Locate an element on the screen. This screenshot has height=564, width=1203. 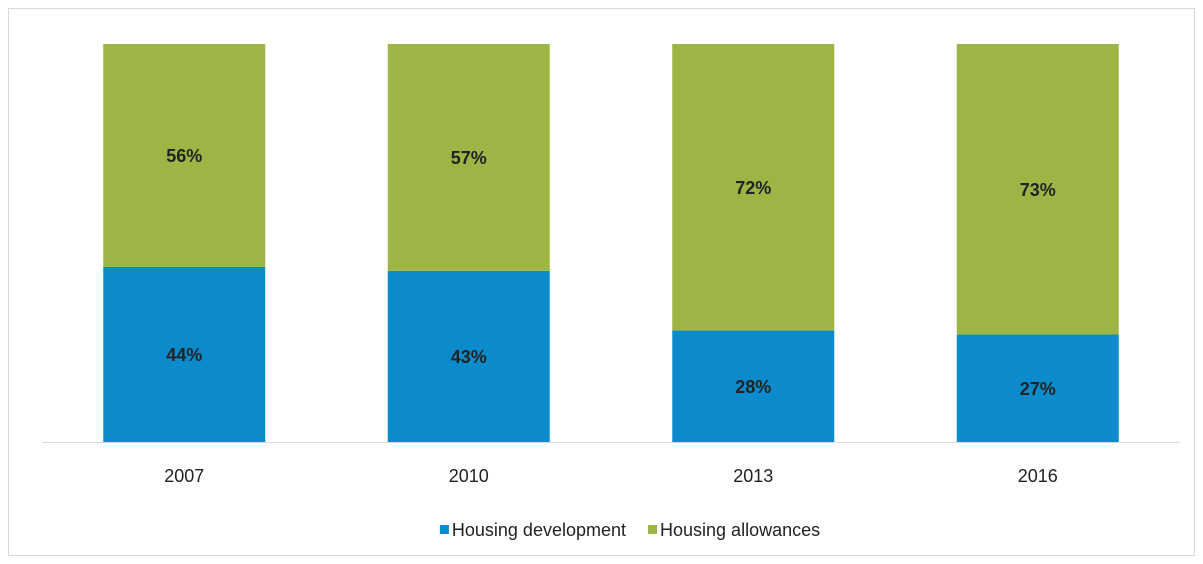
data-label: 44% is located at coordinates (184, 355).